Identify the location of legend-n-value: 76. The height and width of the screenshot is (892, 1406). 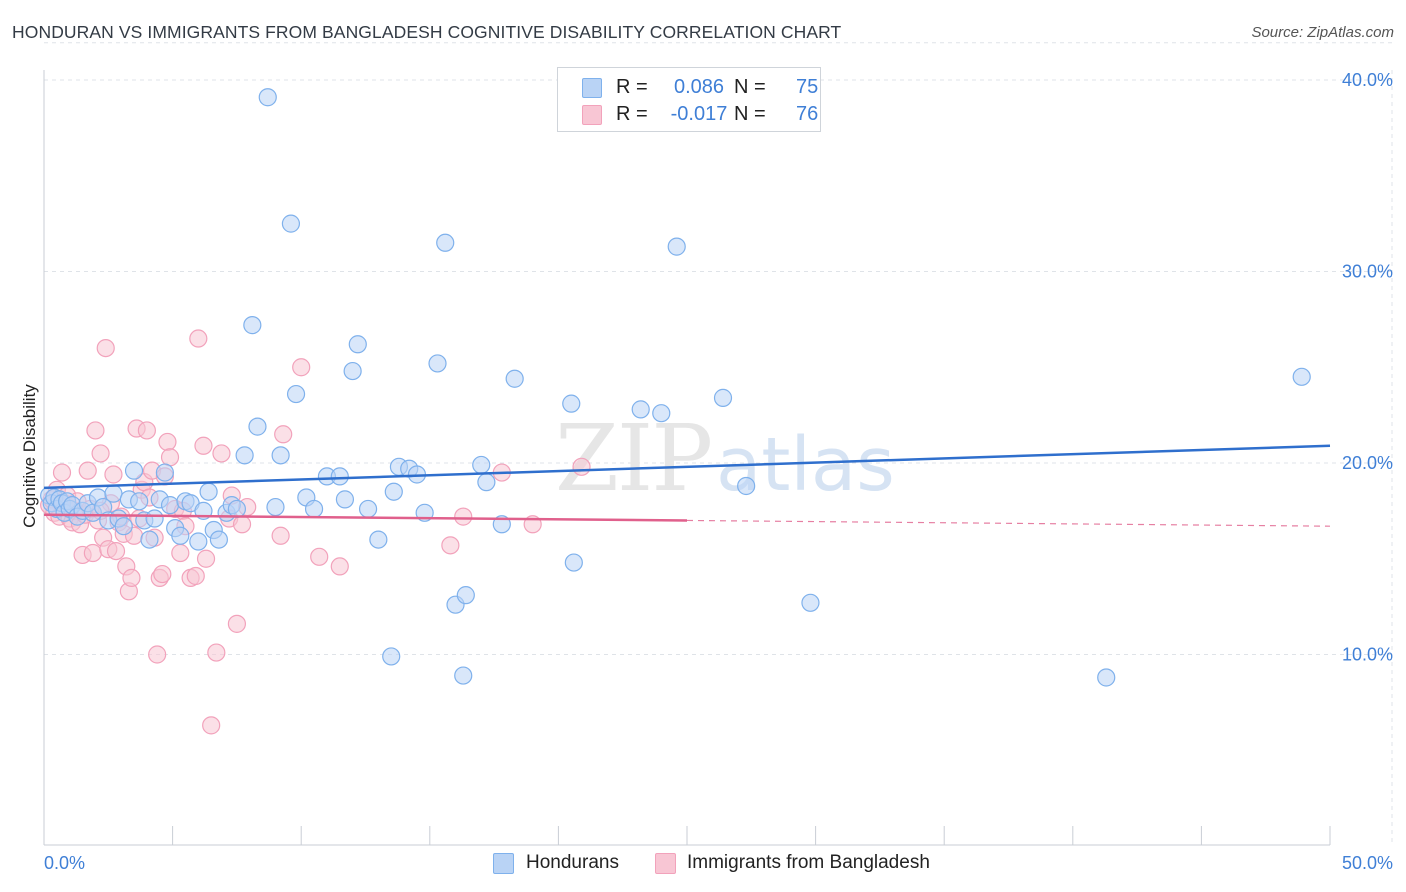
(807, 114).